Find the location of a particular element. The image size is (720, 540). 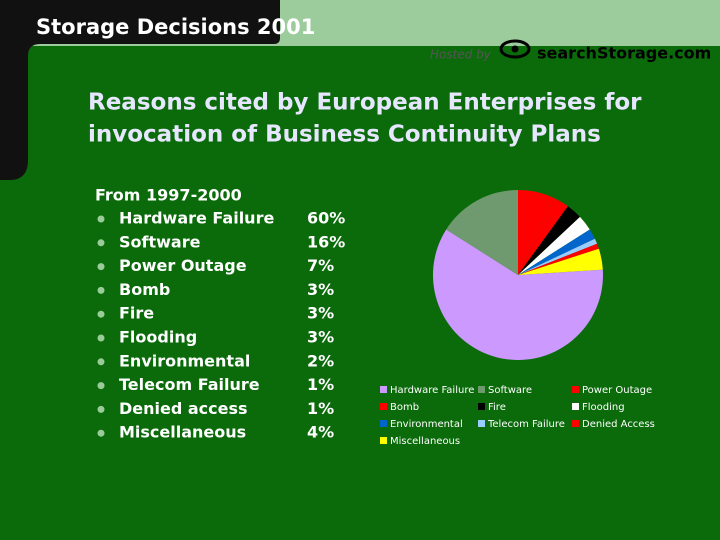

legend-label: Power Outage is located at coordinates (617, 390).